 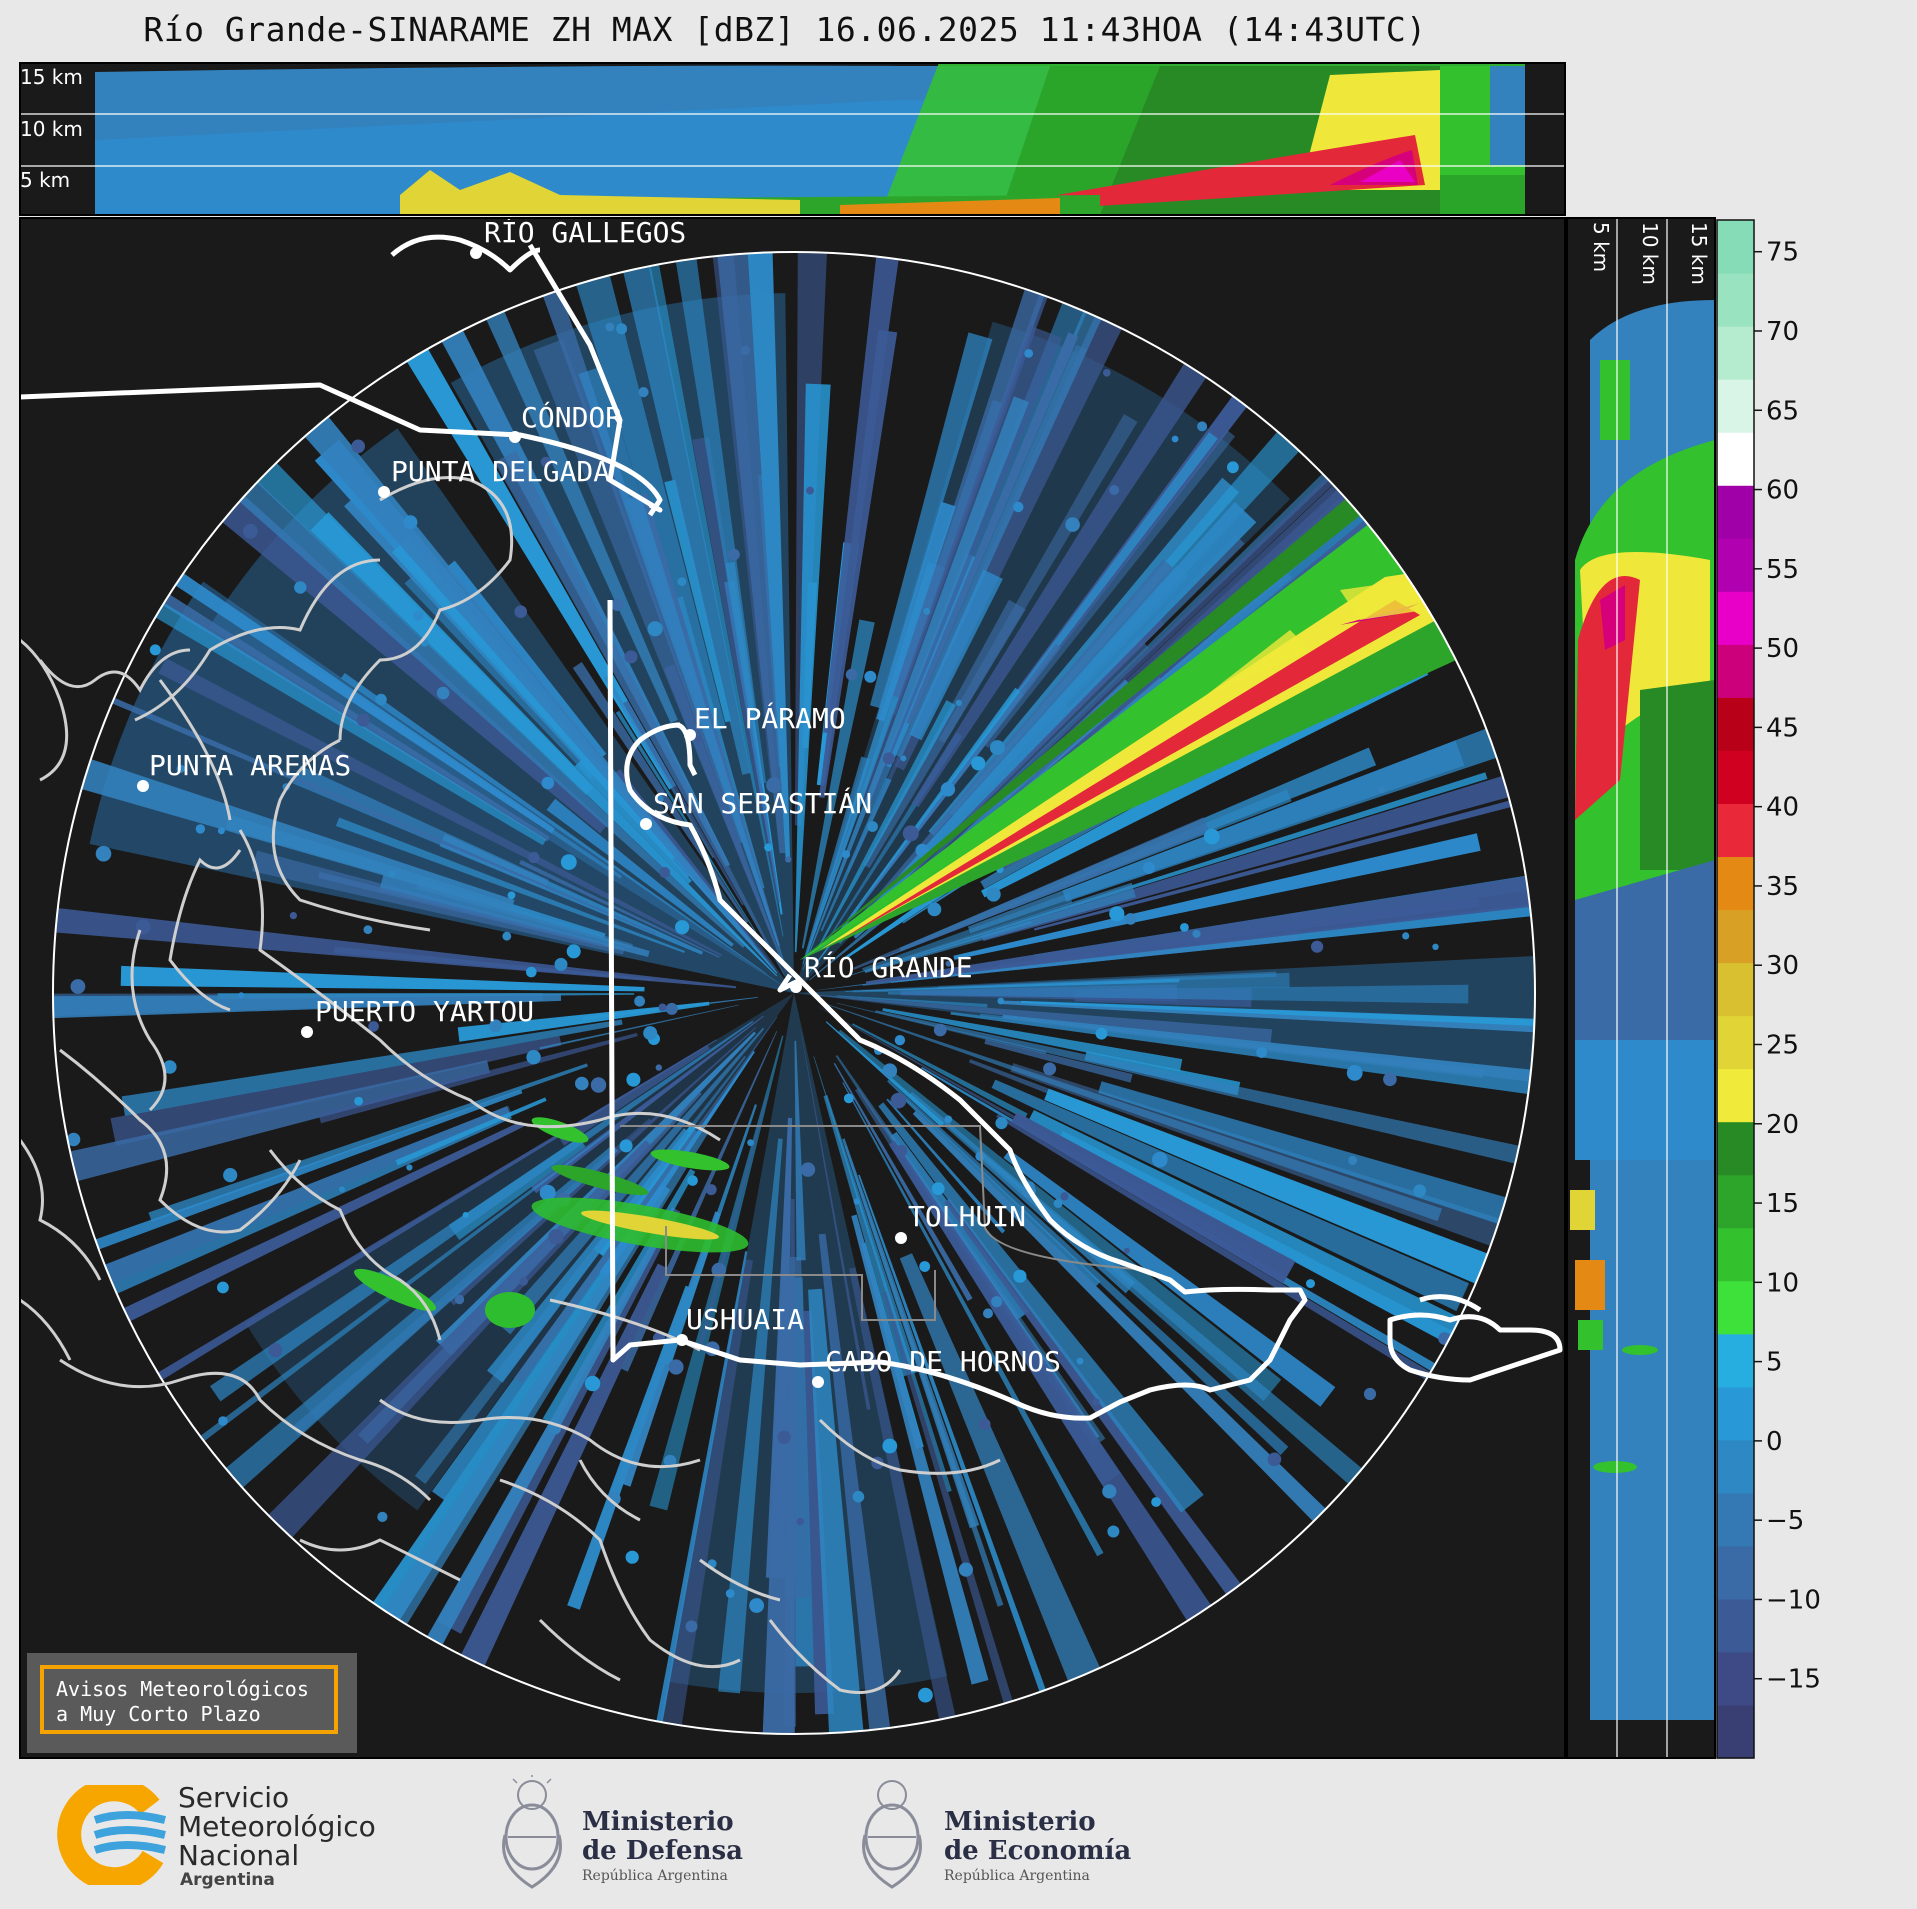 What do you see at coordinates (1699, 253) in the screenshot?
I see `side-label-15km: 15 km` at bounding box center [1699, 253].